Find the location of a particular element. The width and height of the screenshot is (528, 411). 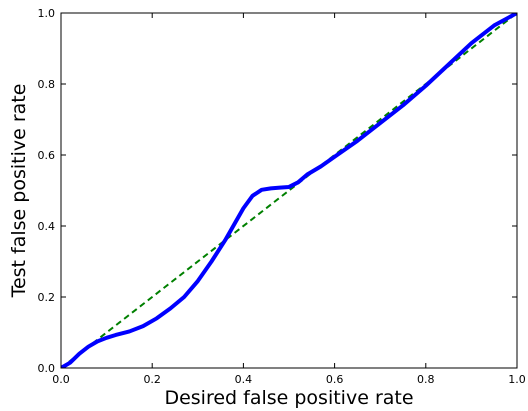

x-tick-label: 0.4 is located at coordinates (244, 379).